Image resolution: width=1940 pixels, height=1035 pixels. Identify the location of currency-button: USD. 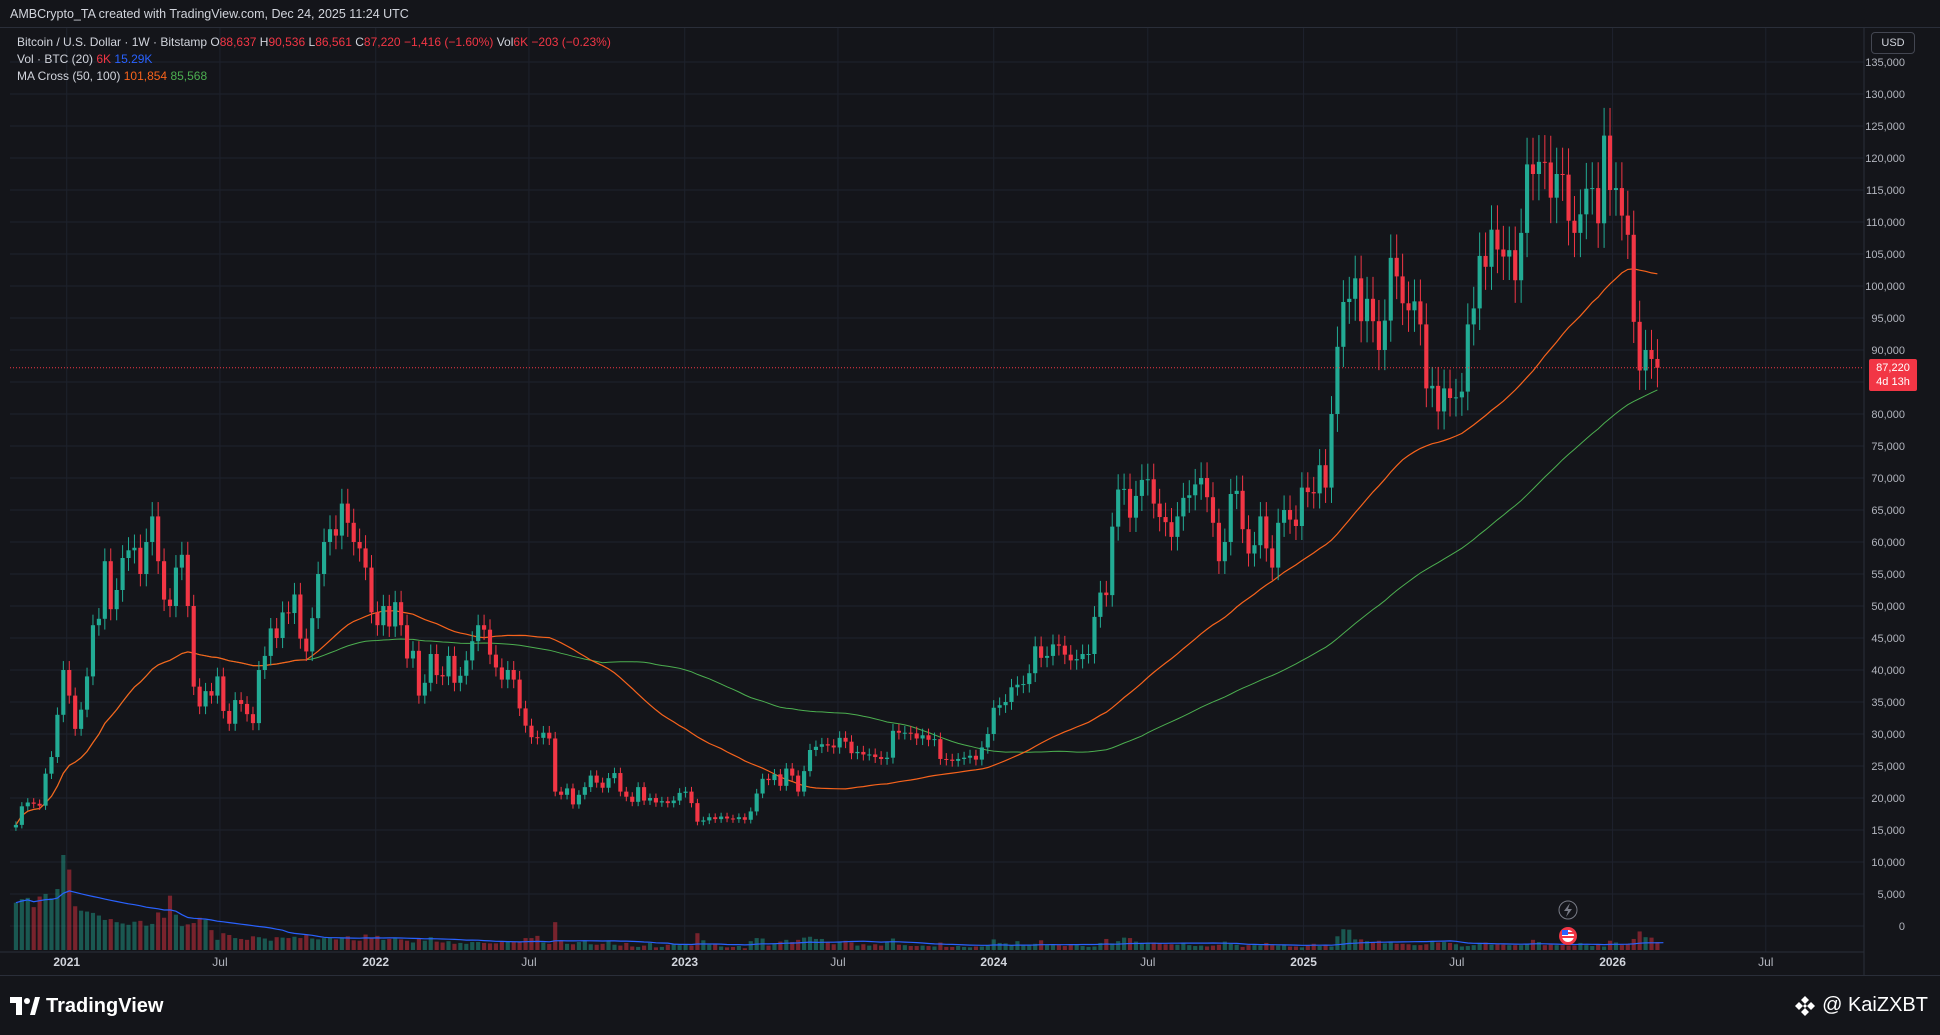
(1893, 43).